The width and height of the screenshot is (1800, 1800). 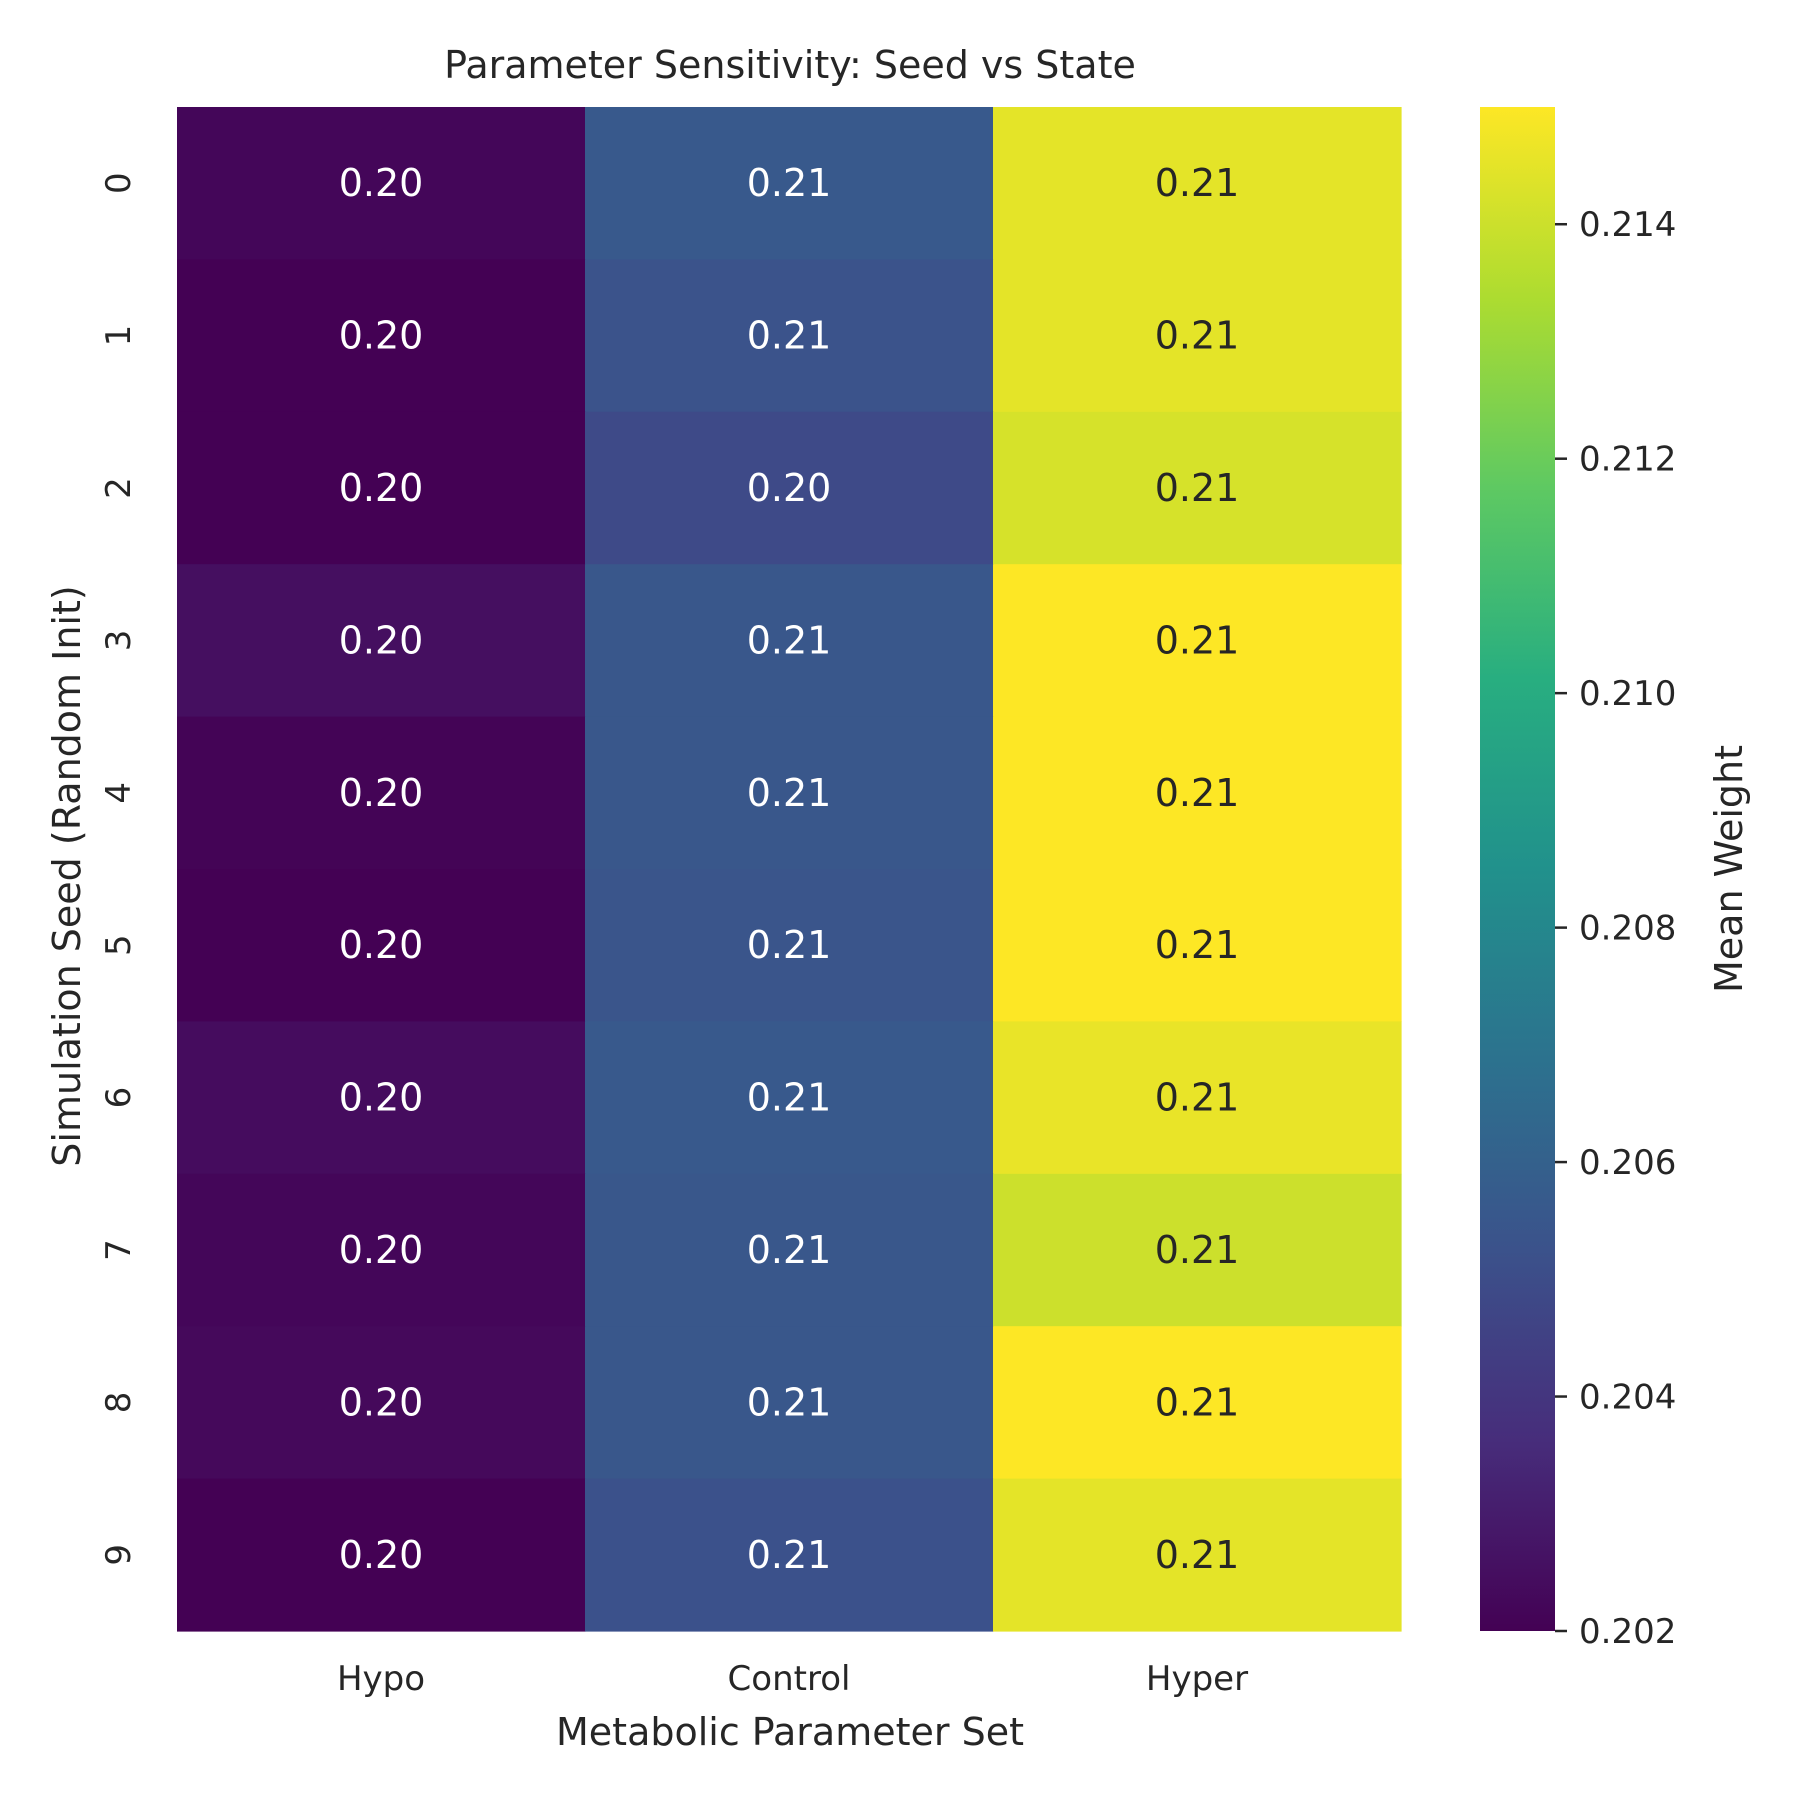 I want to click on colorbar-label: Mean Weight, so click(x=1729, y=869).